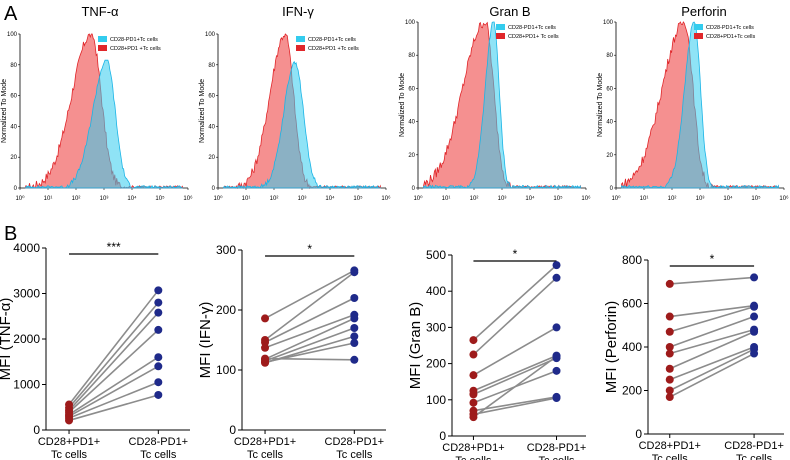  What do you see at coordinates (402, 105) in the screenshot?
I see `y-axis-title: Normalized To Mode` at bounding box center [402, 105].